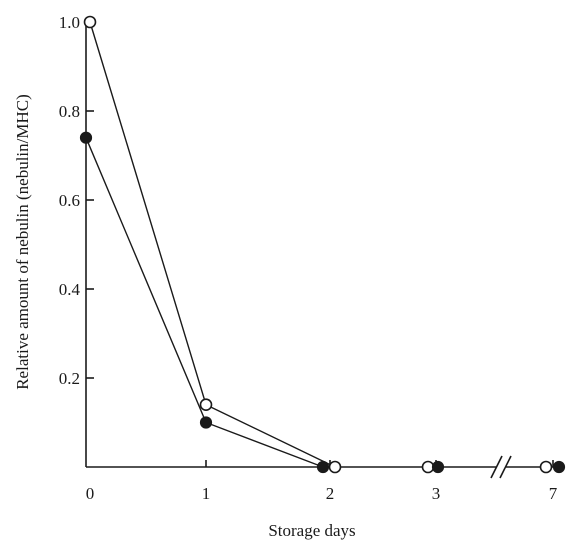  I want to click on y-tick-label: 0.4, so click(70, 289).